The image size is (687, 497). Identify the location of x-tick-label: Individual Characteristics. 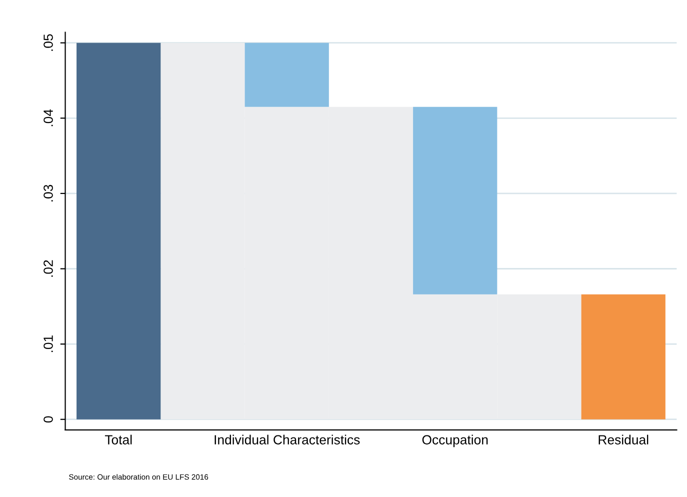
(287, 439).